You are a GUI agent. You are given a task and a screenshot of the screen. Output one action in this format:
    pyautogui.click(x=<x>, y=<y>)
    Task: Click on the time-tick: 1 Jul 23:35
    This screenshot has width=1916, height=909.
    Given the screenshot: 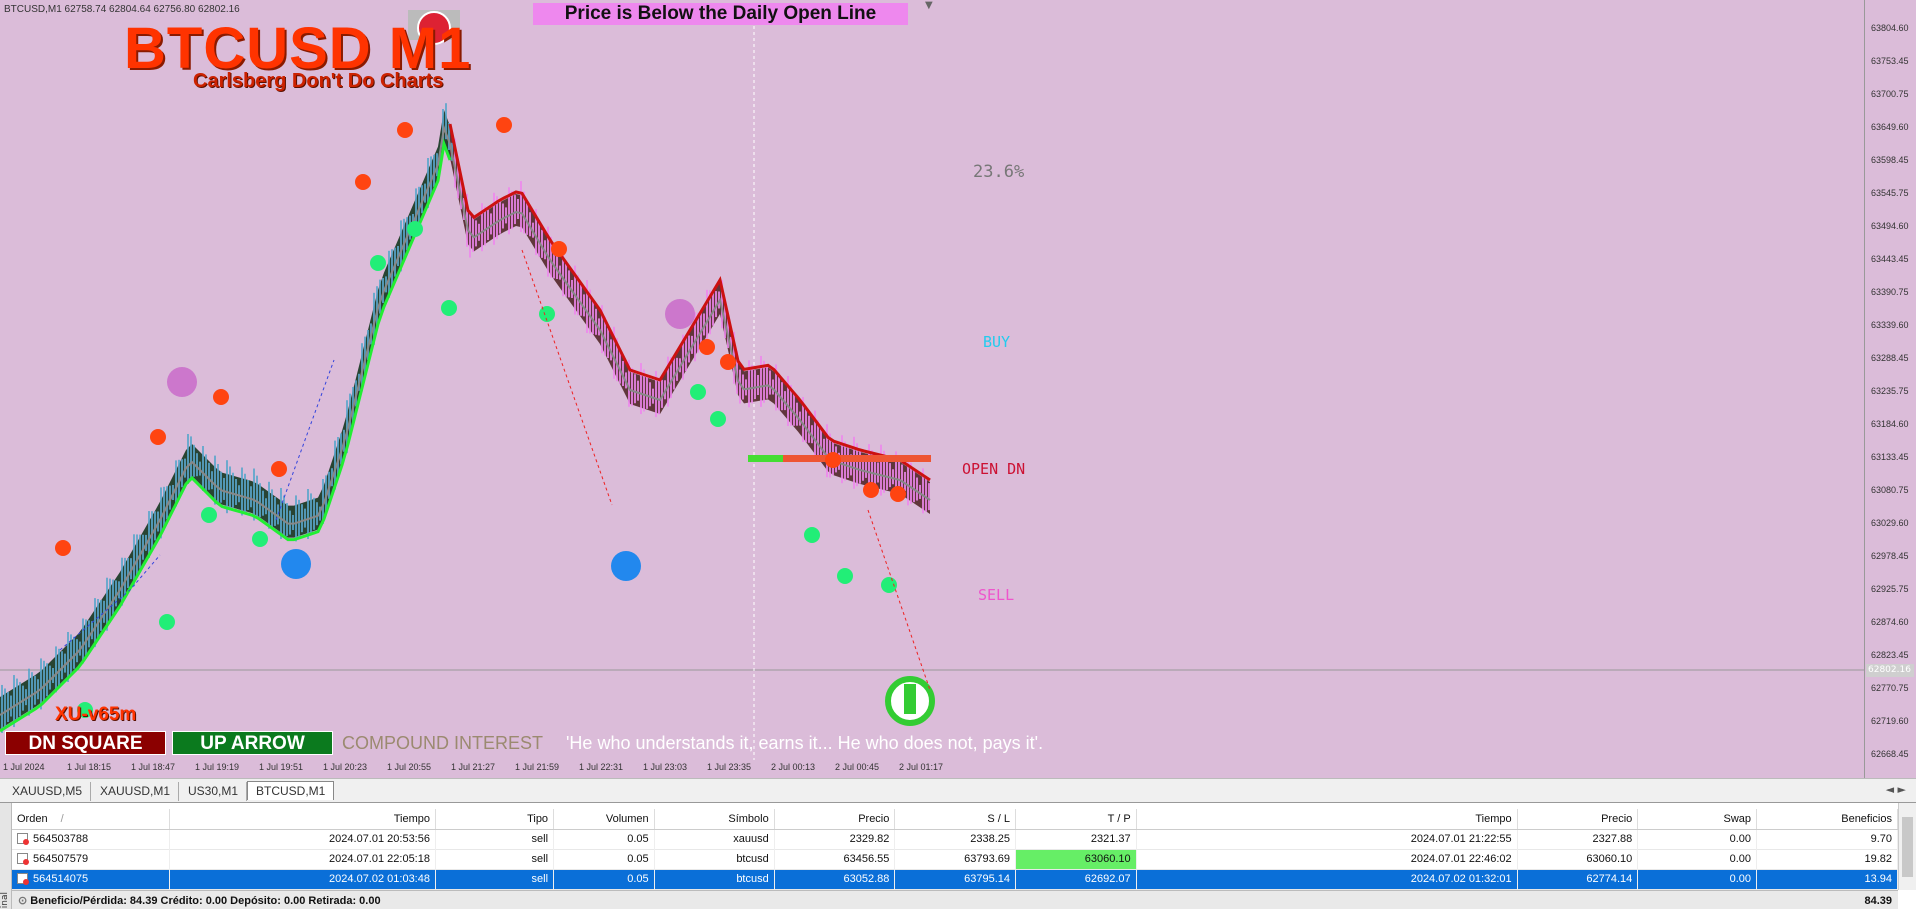 What is the action you would take?
    pyautogui.click(x=729, y=767)
    